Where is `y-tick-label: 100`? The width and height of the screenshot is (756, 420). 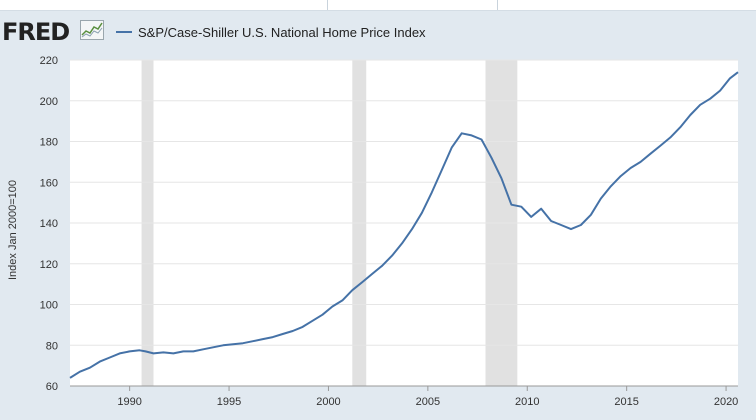 y-tick-label: 100 is located at coordinates (49, 306).